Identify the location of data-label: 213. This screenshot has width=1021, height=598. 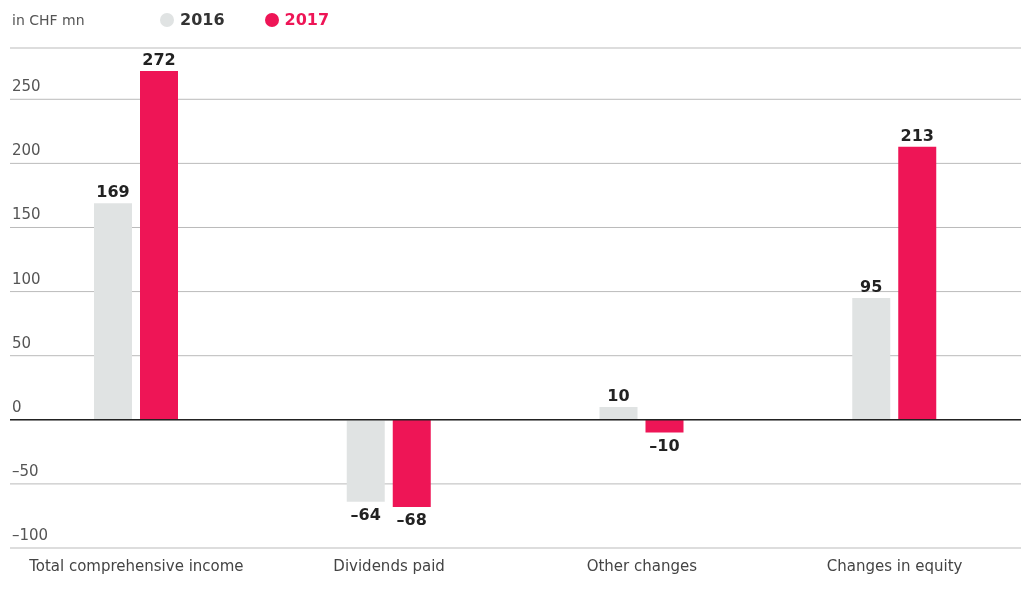
(917, 135).